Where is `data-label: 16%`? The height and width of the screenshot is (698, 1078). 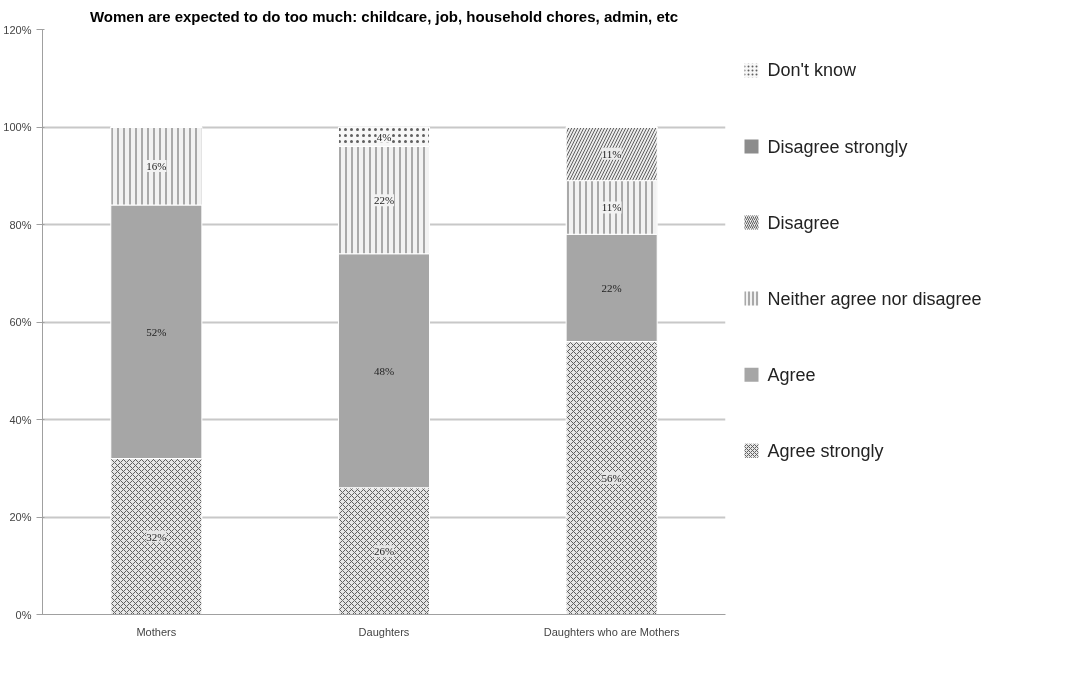
data-label: 16% is located at coordinates (156, 166).